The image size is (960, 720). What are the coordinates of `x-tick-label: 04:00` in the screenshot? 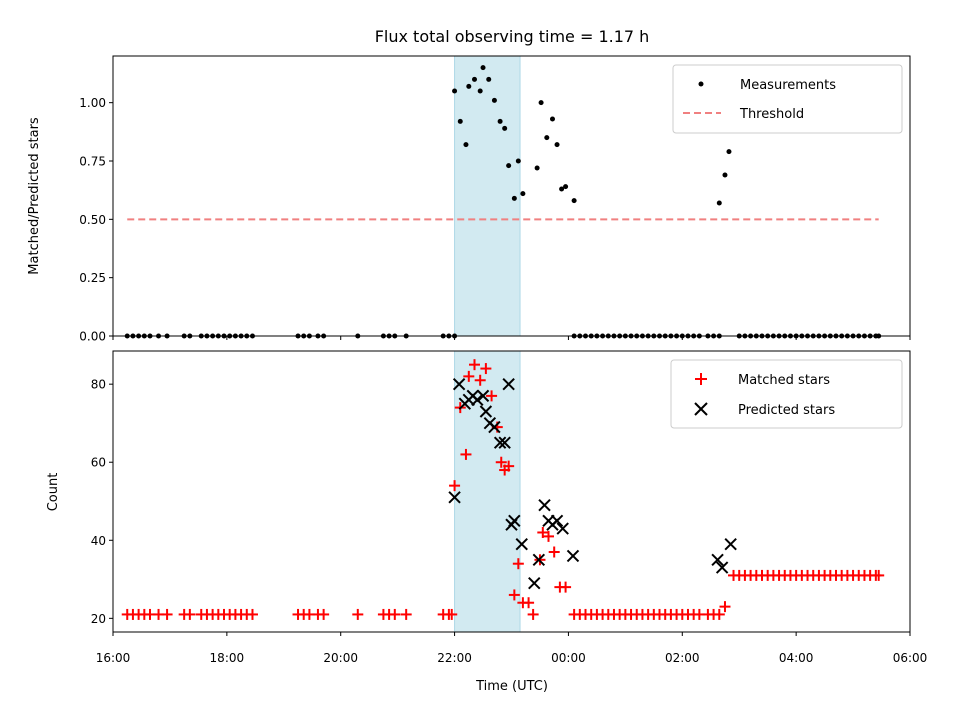 It's located at (796, 658).